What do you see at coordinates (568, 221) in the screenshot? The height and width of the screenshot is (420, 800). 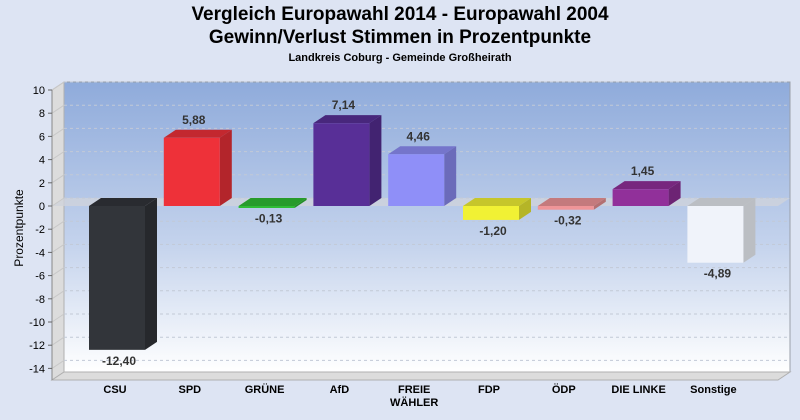 I see `data-label: -0,32` at bounding box center [568, 221].